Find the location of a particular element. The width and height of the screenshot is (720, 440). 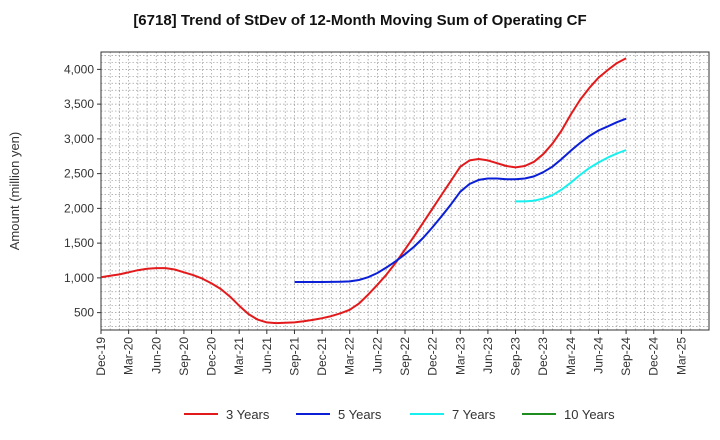

x-tick-label: Jun-24 is located at coordinates (598, 355).